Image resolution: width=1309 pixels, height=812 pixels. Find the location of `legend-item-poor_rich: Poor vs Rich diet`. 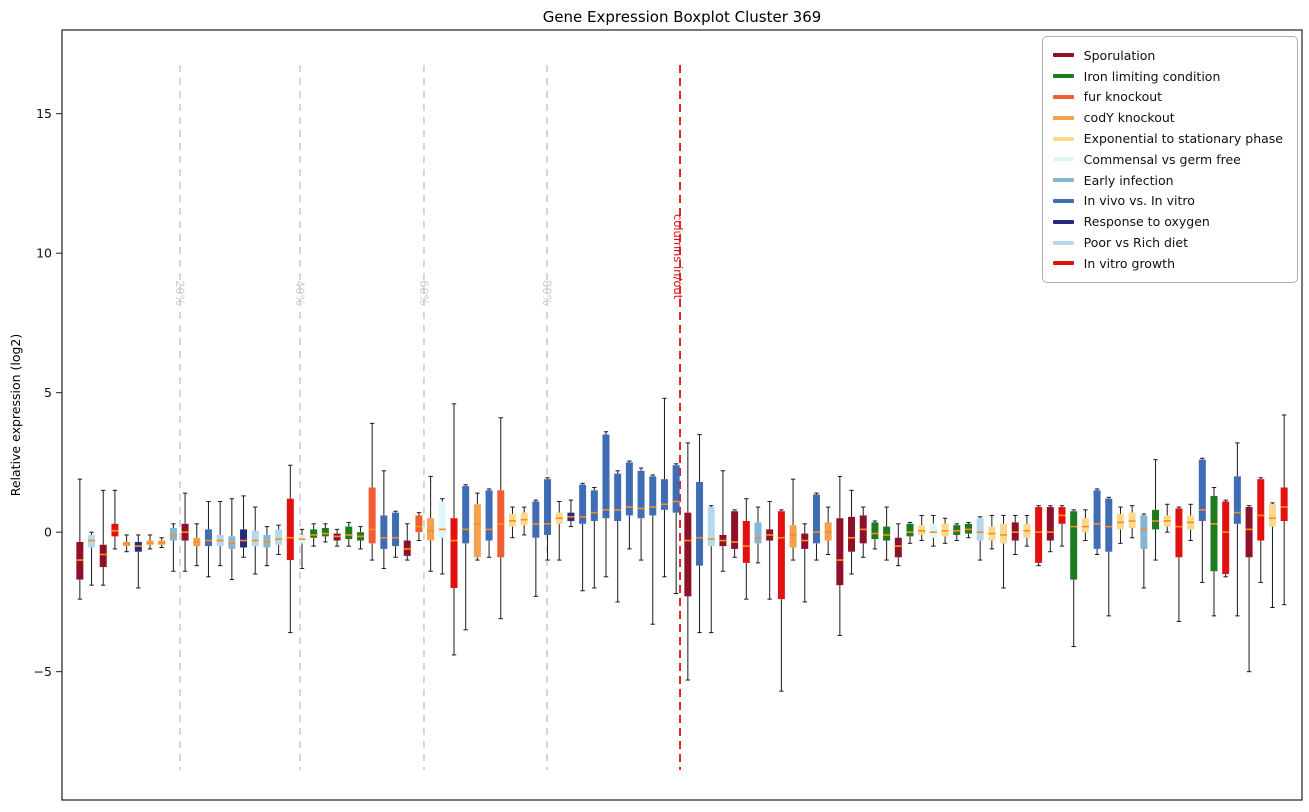

legend-item-poor_rich: Poor vs Rich diet is located at coordinates (1167, 242).